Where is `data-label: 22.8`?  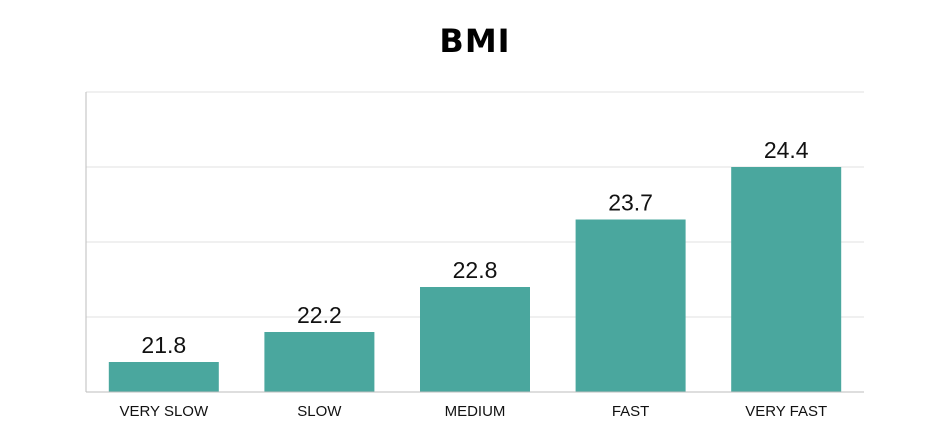
data-label: 22.8 is located at coordinates (475, 270).